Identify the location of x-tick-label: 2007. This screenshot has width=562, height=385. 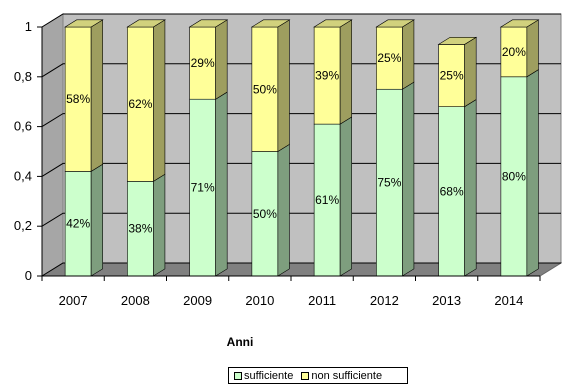
(73, 300).